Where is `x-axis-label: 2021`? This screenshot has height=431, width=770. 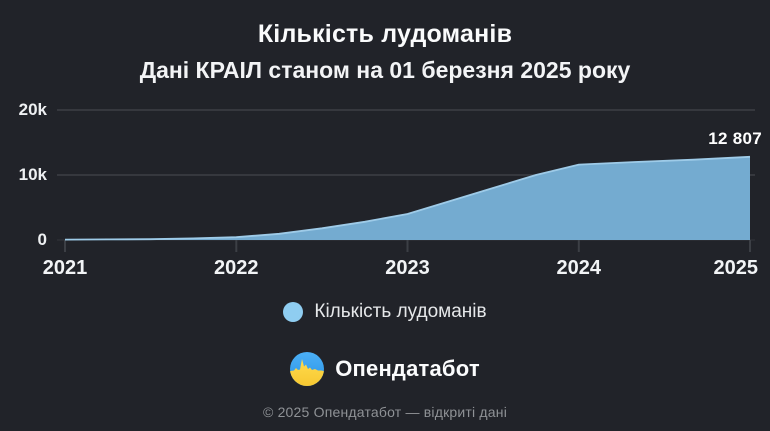
x-axis-label: 2021 is located at coordinates (65, 268).